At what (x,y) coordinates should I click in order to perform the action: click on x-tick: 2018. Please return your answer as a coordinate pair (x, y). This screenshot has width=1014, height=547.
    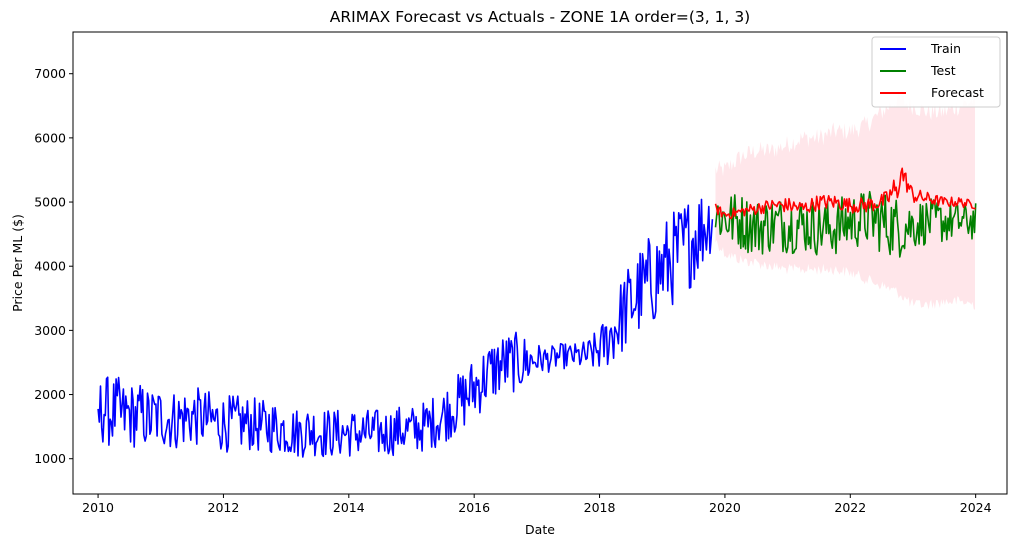
    Looking at the image, I should click on (600, 504).